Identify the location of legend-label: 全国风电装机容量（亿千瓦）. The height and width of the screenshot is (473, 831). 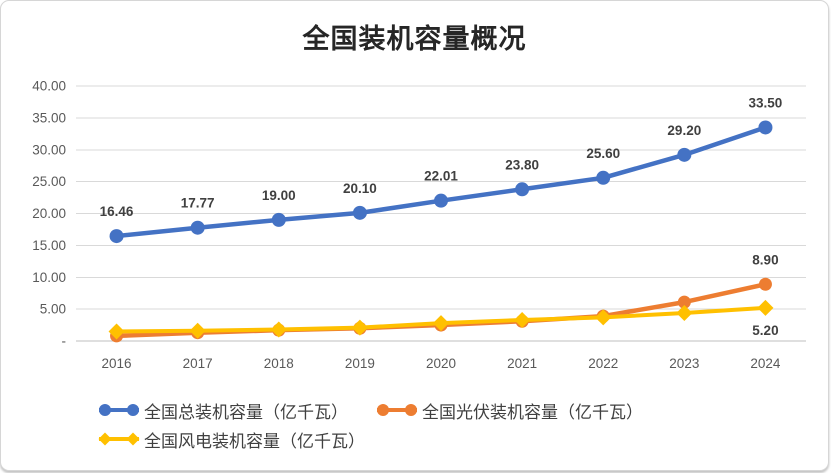
(254, 441).